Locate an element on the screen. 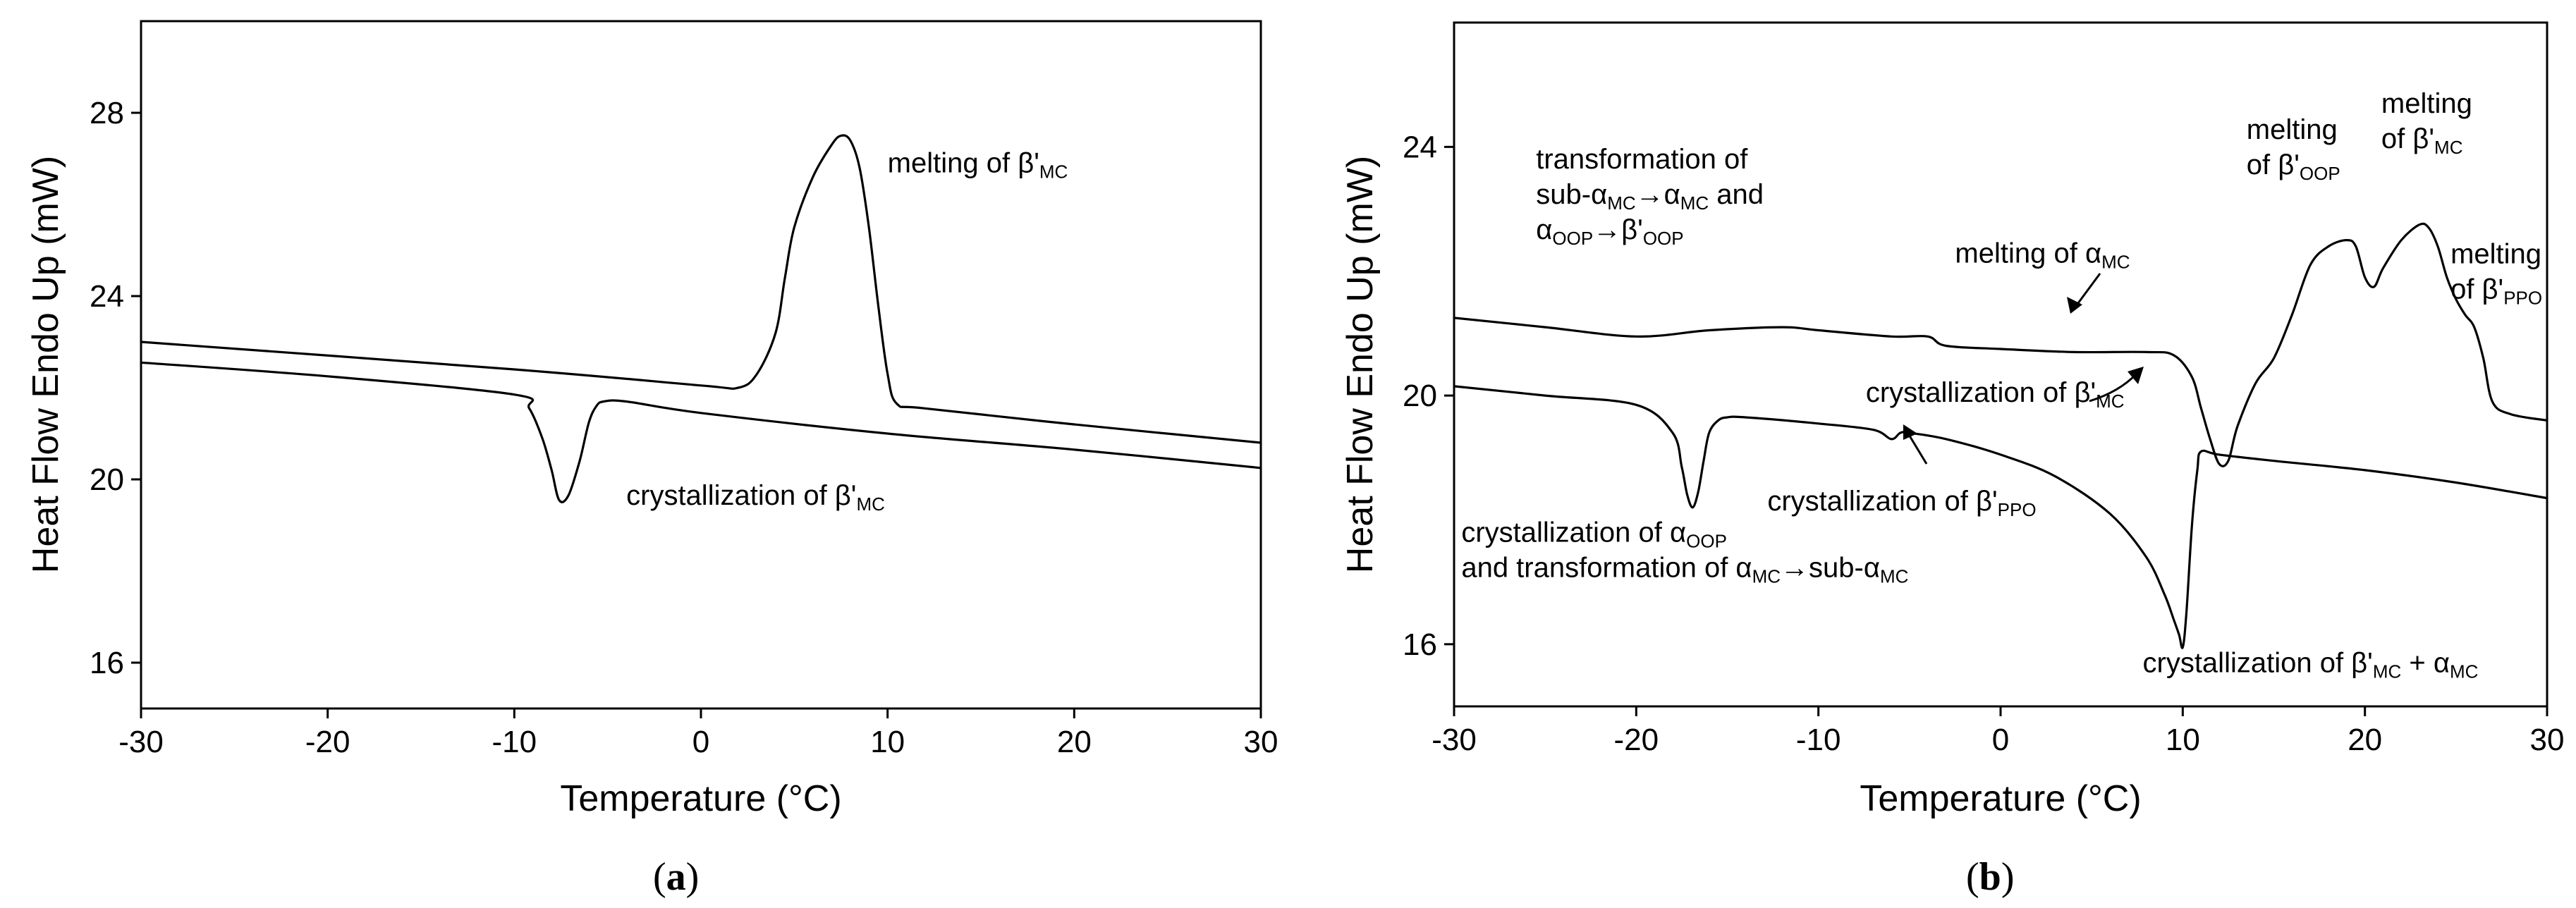  panel-a-x-tick-label: 30 is located at coordinates (1261, 742).